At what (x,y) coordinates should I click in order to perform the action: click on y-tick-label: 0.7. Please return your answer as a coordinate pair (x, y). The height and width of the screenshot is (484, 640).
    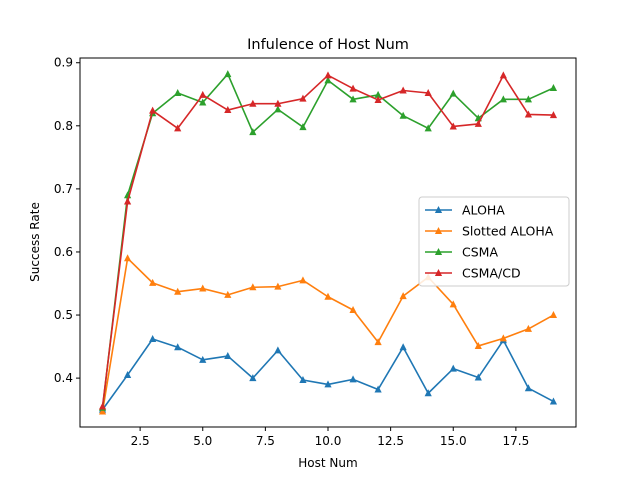
    Looking at the image, I should click on (63, 189).